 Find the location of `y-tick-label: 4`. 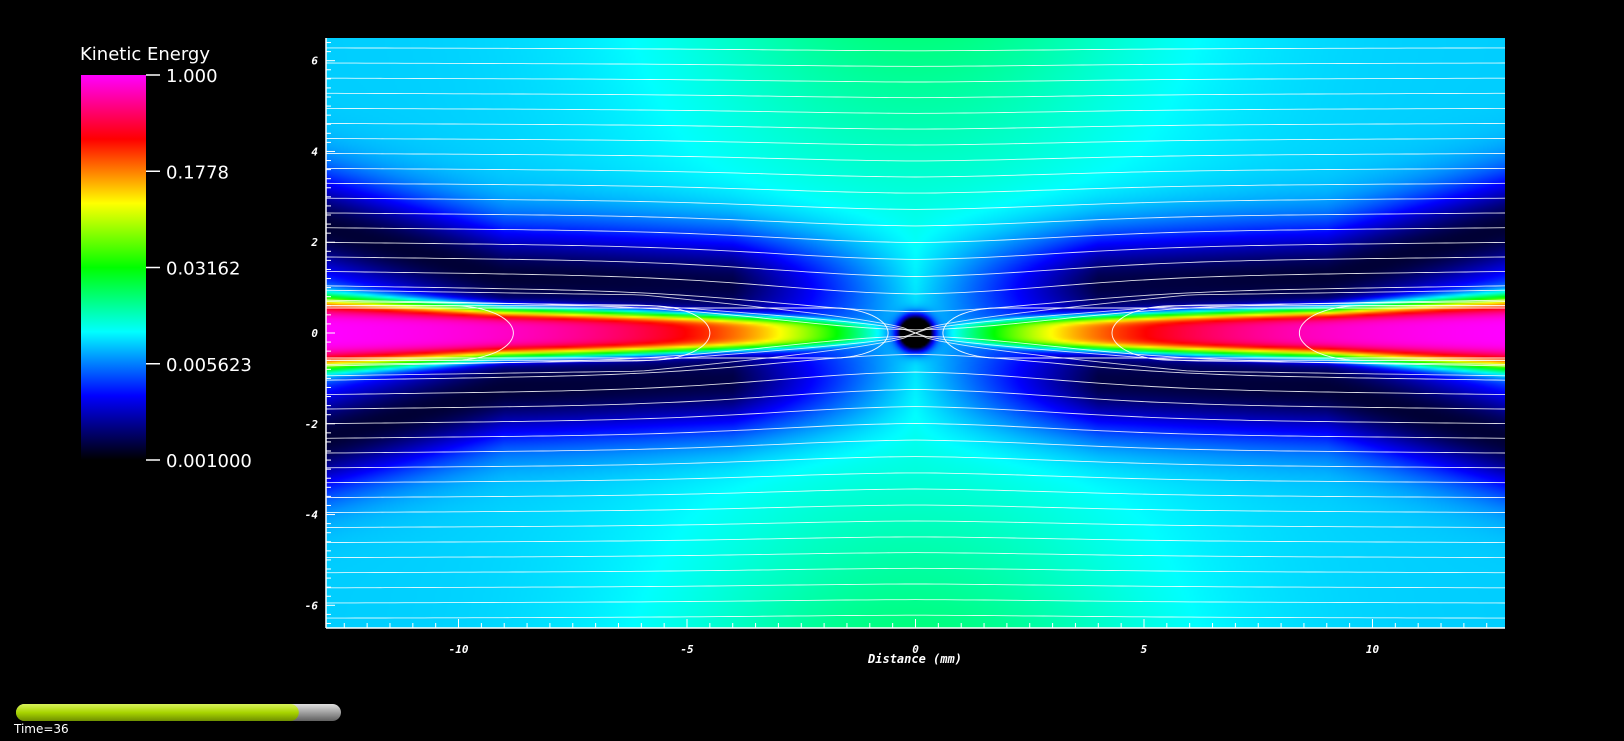

y-tick-label: 4 is located at coordinates (314, 151).